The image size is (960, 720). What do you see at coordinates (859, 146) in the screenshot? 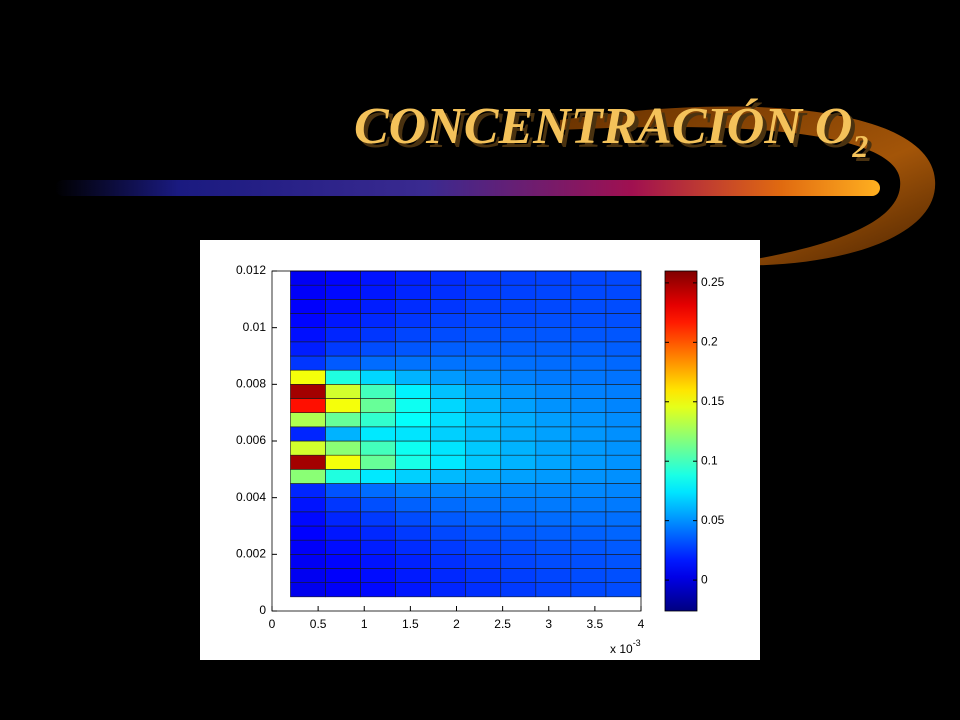
I see `title-sub: 2` at bounding box center [859, 146].